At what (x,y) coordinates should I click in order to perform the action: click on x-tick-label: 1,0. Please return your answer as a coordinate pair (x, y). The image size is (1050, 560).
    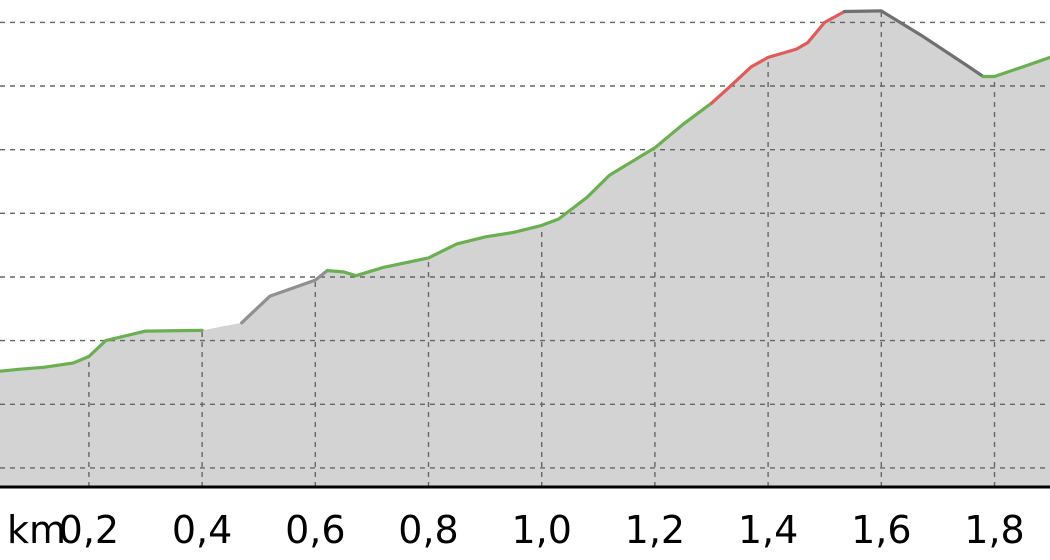
    Looking at the image, I should click on (541, 530).